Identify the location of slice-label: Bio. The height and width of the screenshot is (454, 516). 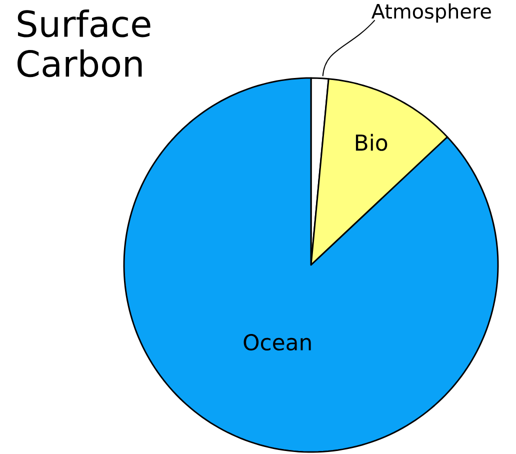
(372, 142).